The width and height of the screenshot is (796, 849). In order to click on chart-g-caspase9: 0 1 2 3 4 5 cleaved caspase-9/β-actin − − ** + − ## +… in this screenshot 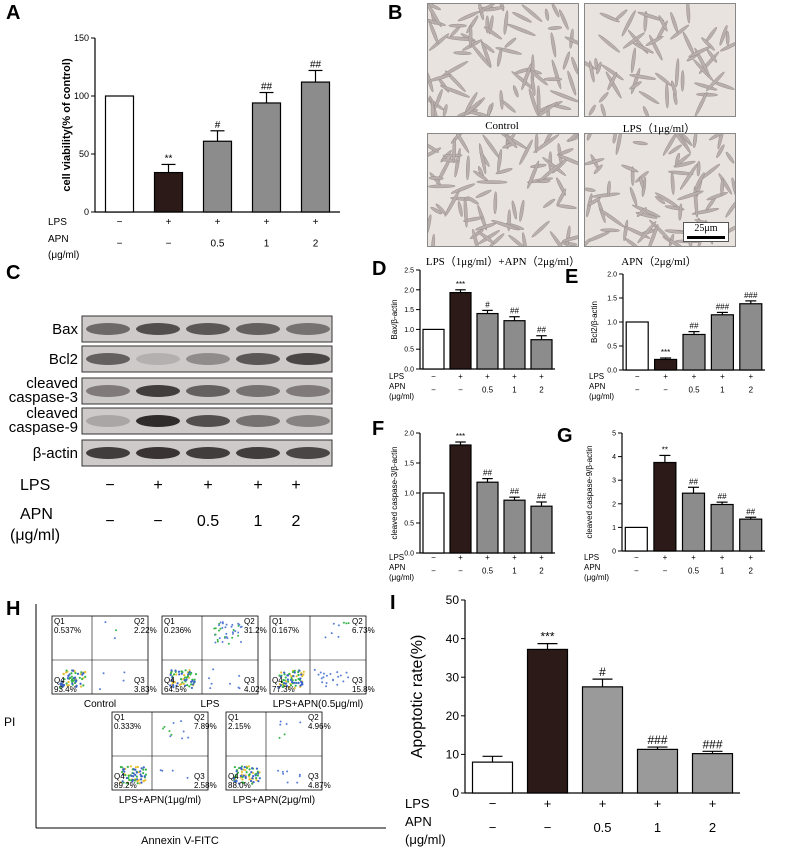, I will do `click(674, 506)`.